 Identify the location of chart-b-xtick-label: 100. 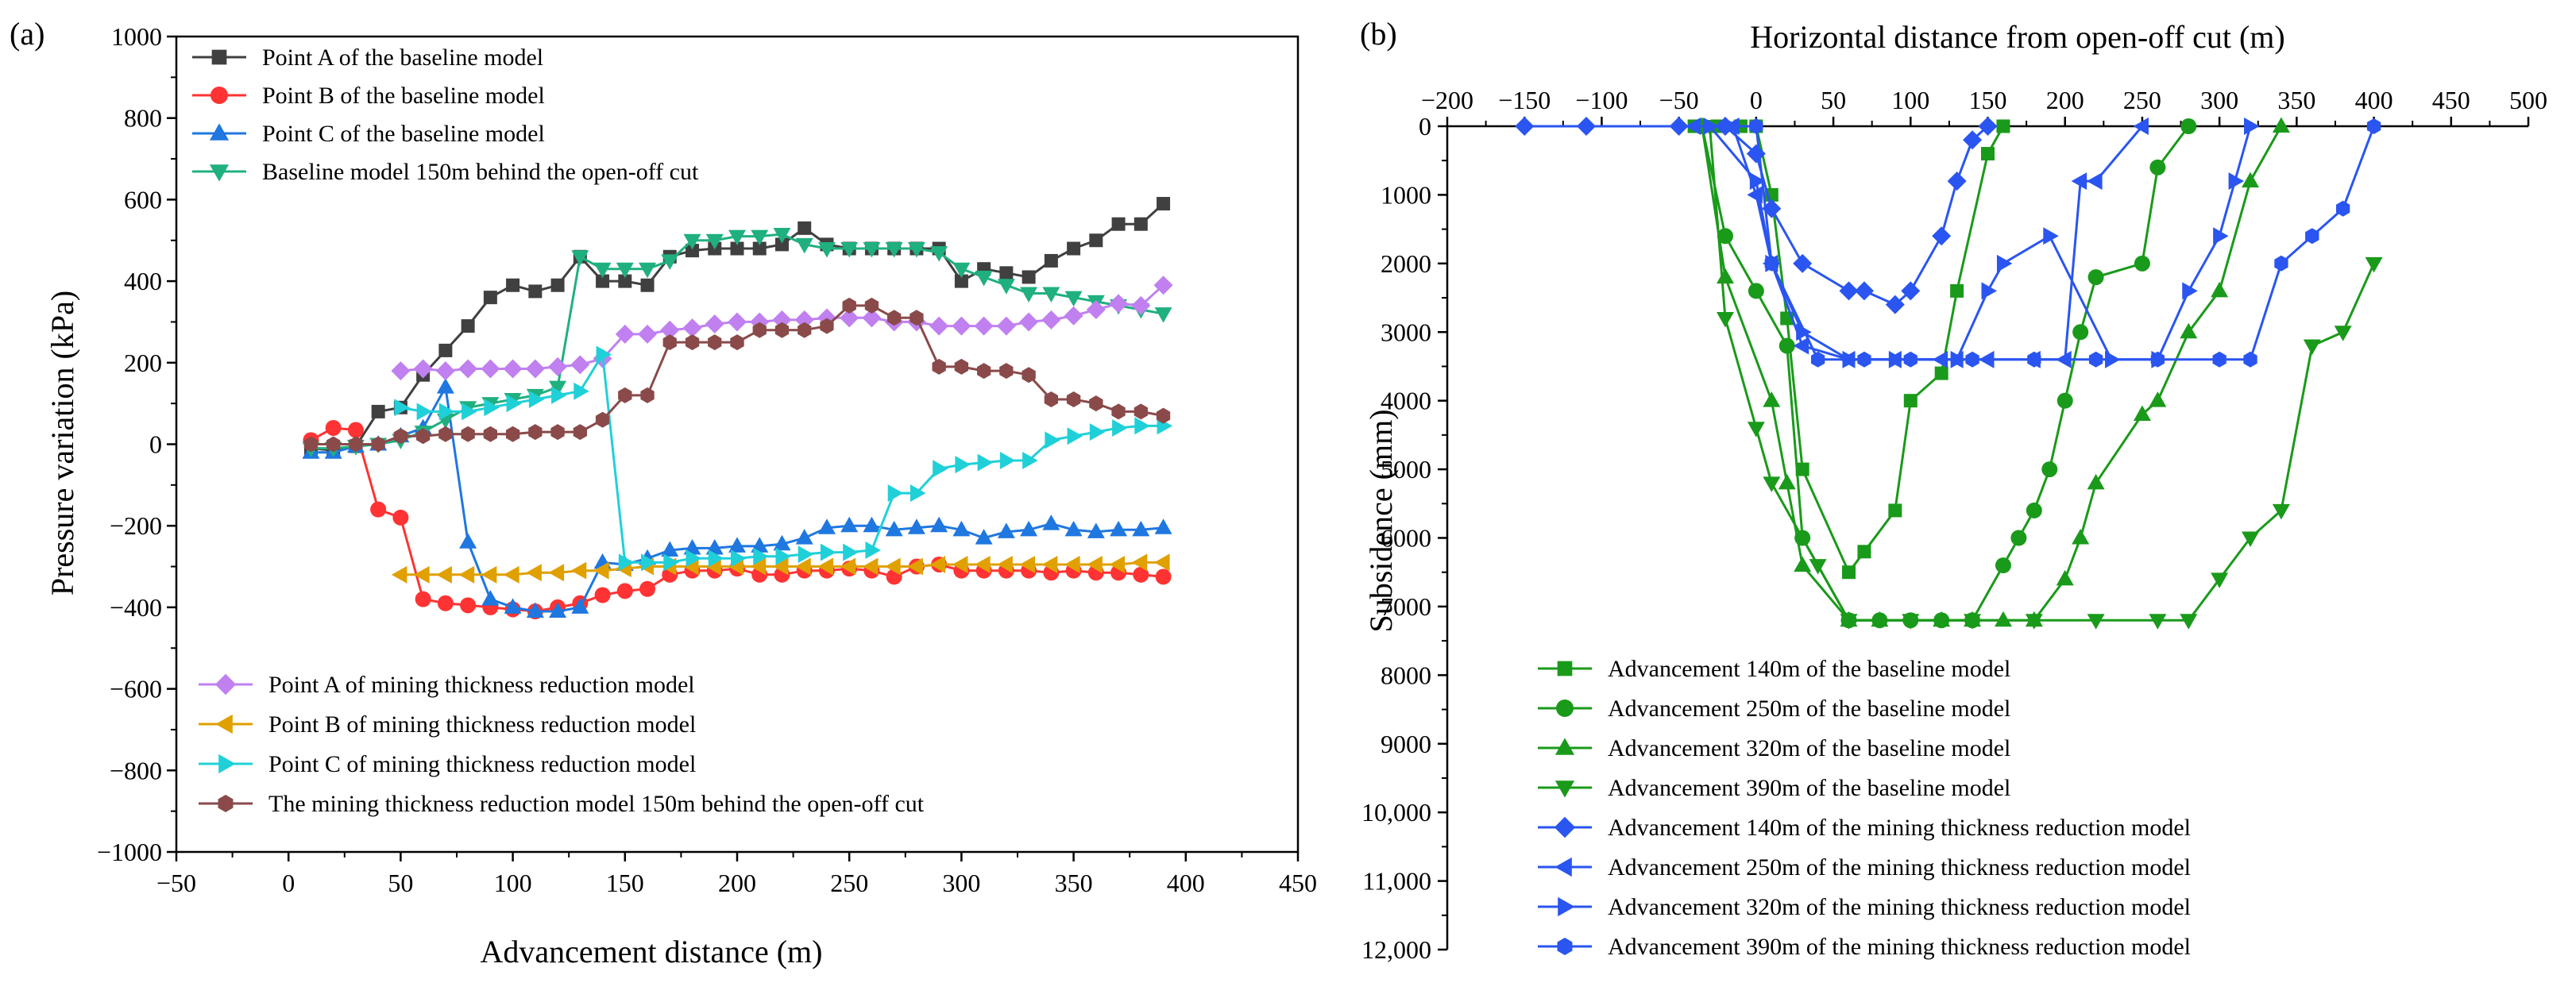
(1910, 100).